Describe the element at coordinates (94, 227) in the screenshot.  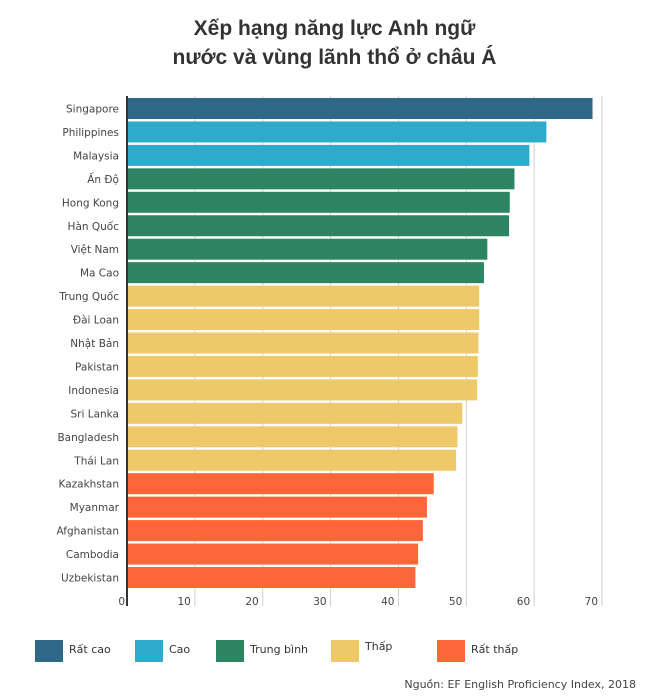
I see `category-label: Hàn Quốc` at that location.